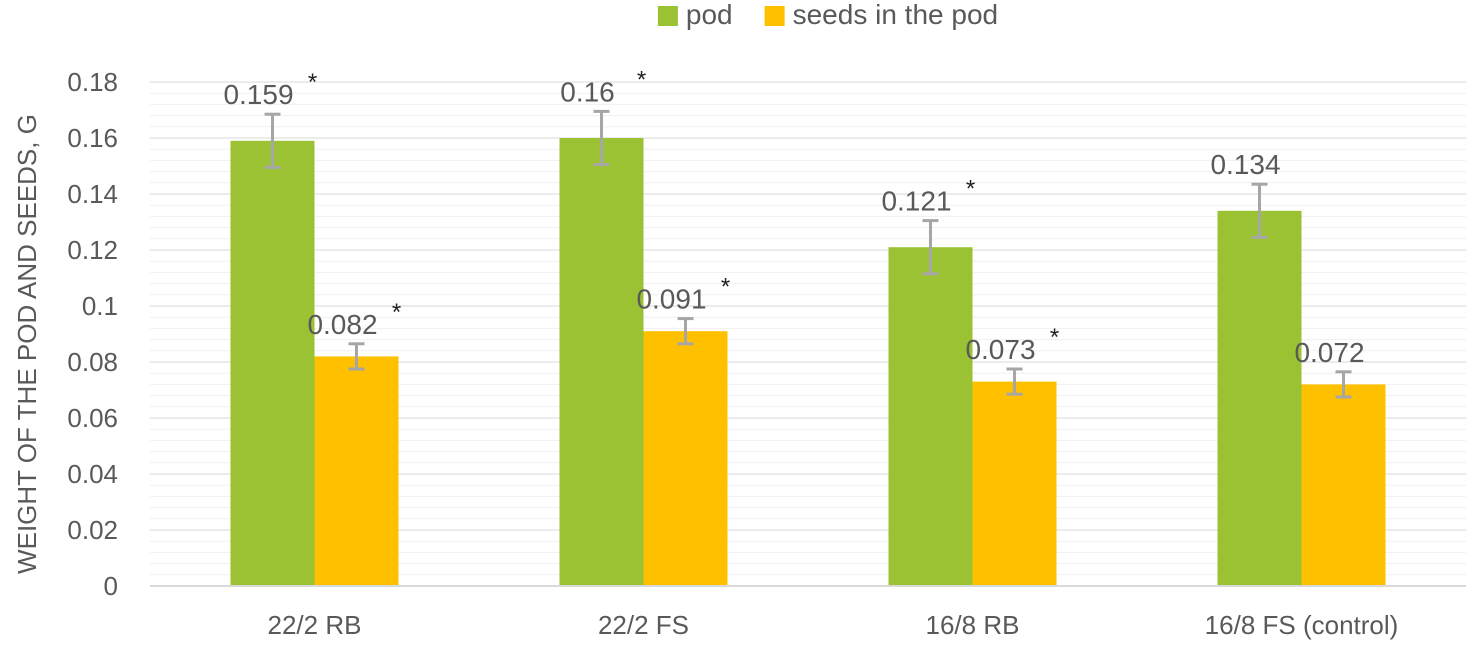 Image resolution: width=1484 pixels, height=651 pixels. I want to click on y-tick-label: 0.14, so click(92, 194).